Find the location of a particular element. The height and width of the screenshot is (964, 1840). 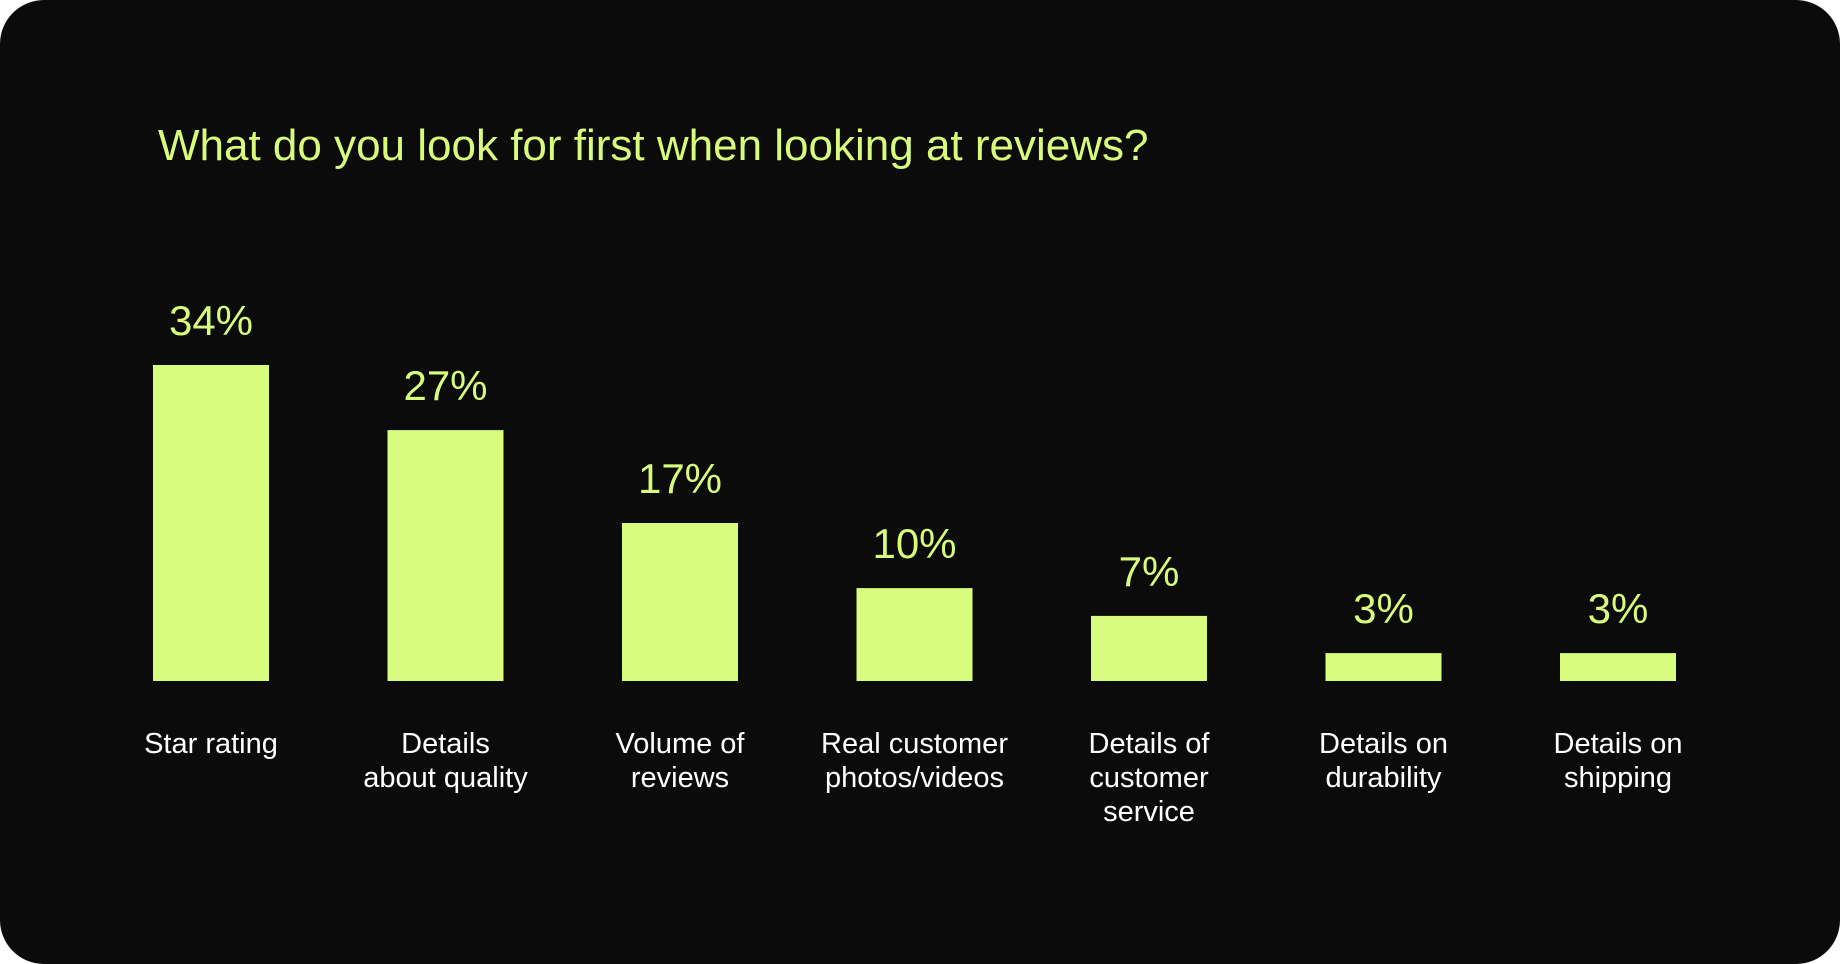

category-label-line: service is located at coordinates (1149, 812).